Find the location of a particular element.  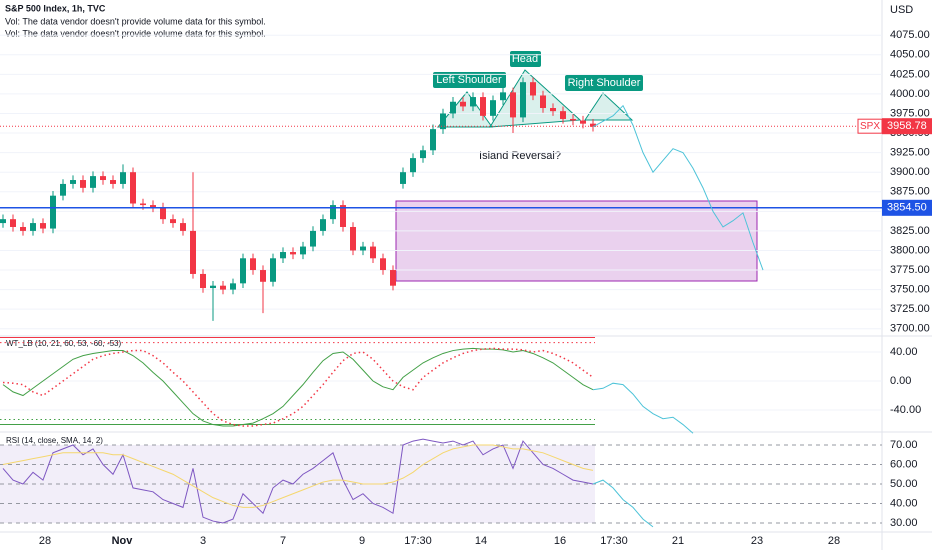

y-tick-label: 4075.00 is located at coordinates (910, 35).